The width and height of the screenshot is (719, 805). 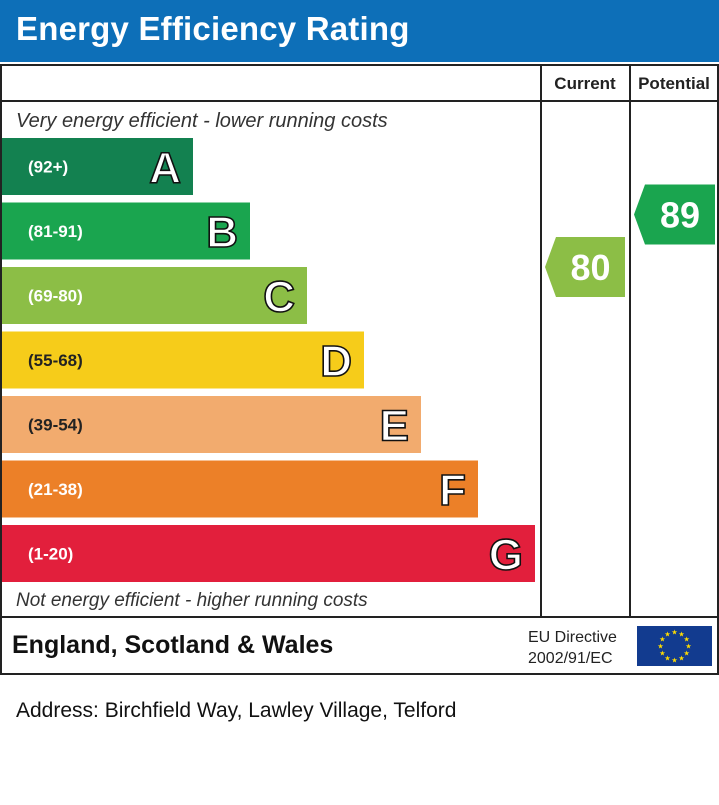 I want to click on band-b-letter: B, so click(x=222, y=232).